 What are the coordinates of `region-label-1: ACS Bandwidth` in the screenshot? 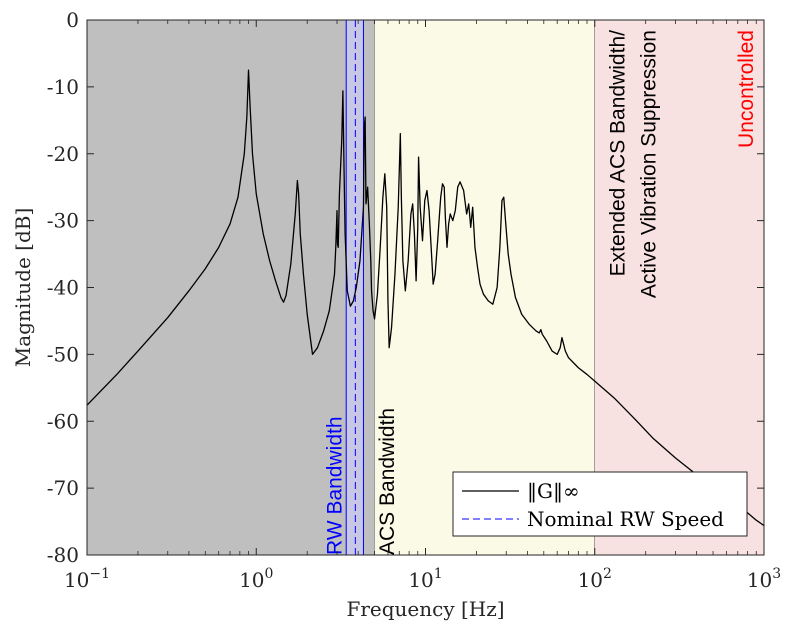 It's located at (387, 481).